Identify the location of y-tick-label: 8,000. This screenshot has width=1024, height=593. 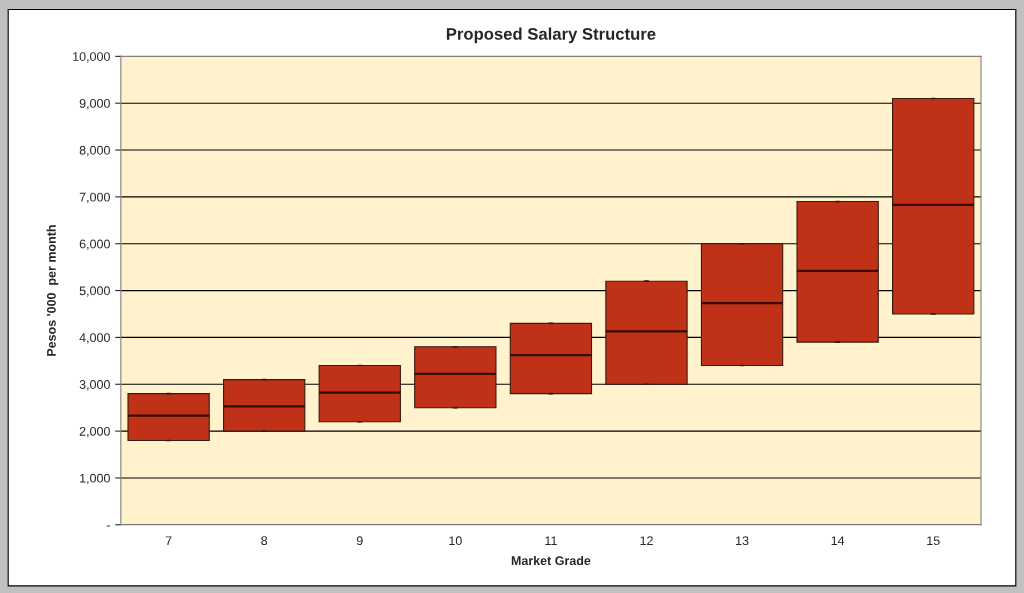
(94, 151).